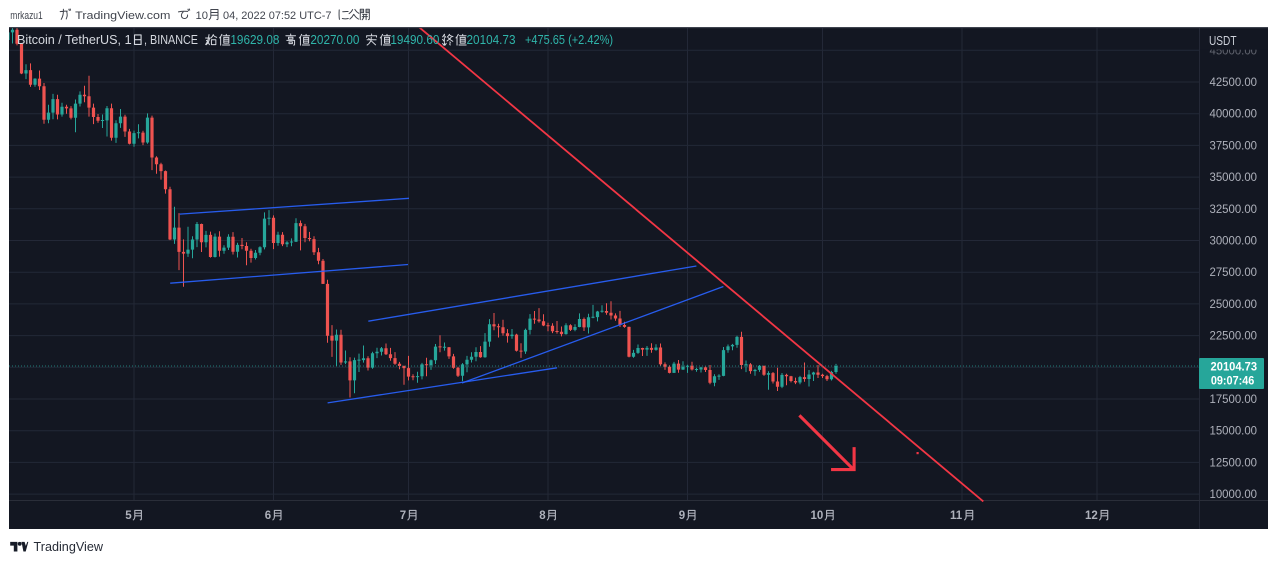 The image size is (1279, 570). Describe the element at coordinates (254, 39) in the screenshot. I see `svg-text: 19629.08` at that location.